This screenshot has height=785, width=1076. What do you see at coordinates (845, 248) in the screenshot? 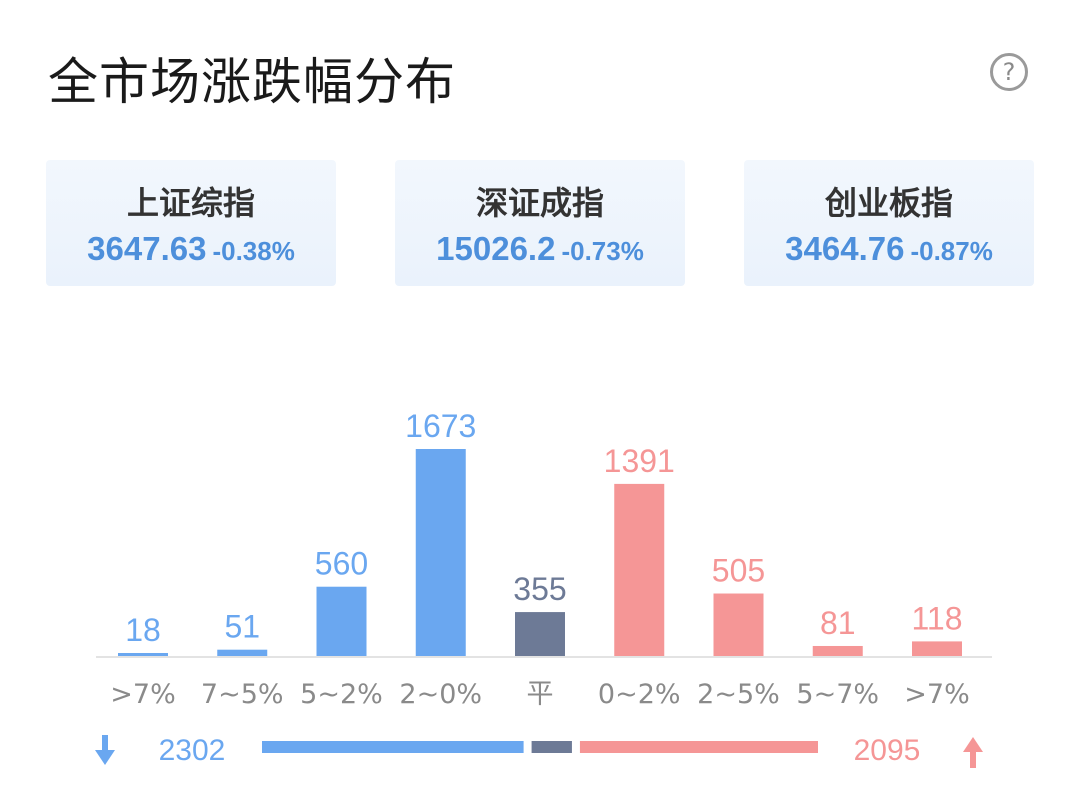
I see `index-value: 3464.76` at bounding box center [845, 248].